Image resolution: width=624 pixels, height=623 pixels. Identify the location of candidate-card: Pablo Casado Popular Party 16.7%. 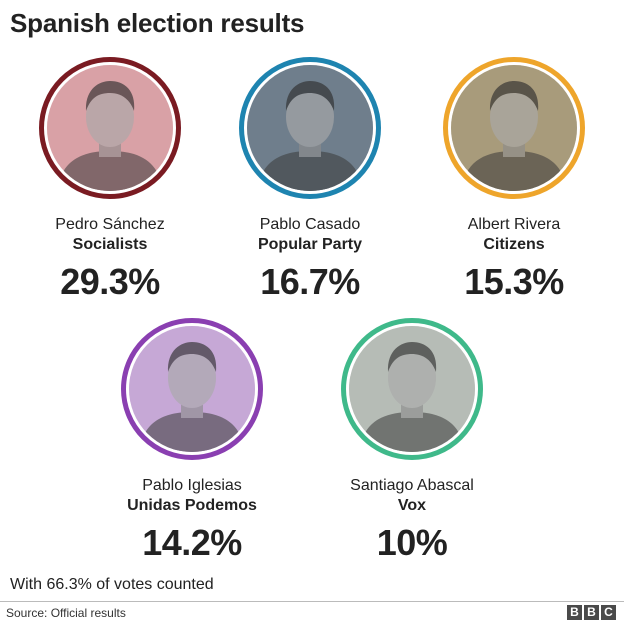
(310, 180).